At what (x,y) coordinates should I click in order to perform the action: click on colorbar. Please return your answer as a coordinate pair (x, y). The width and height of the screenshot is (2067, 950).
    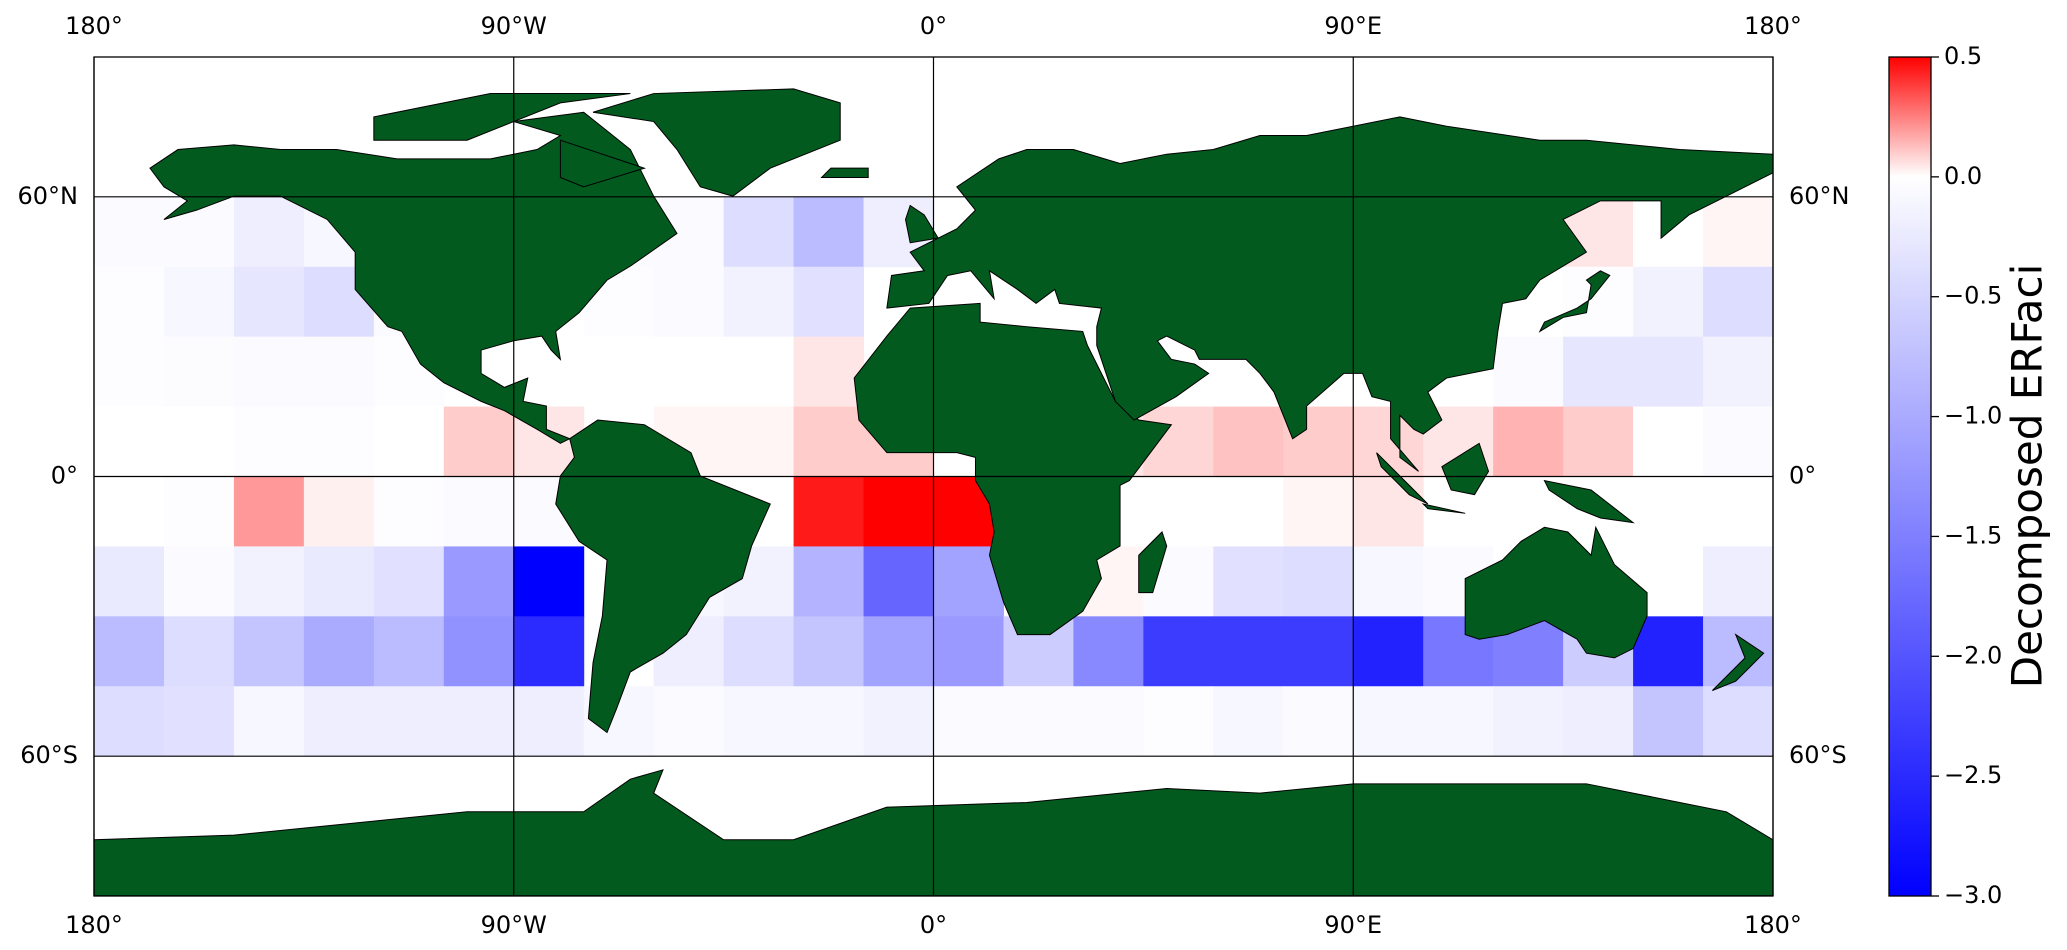
    Looking at the image, I should click on (1910, 476).